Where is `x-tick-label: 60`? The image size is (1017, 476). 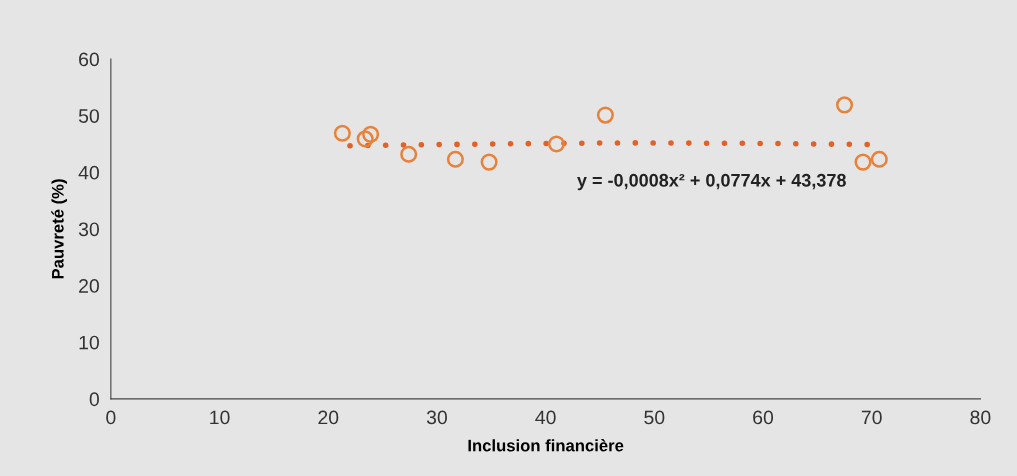 x-tick-label: 60 is located at coordinates (763, 417).